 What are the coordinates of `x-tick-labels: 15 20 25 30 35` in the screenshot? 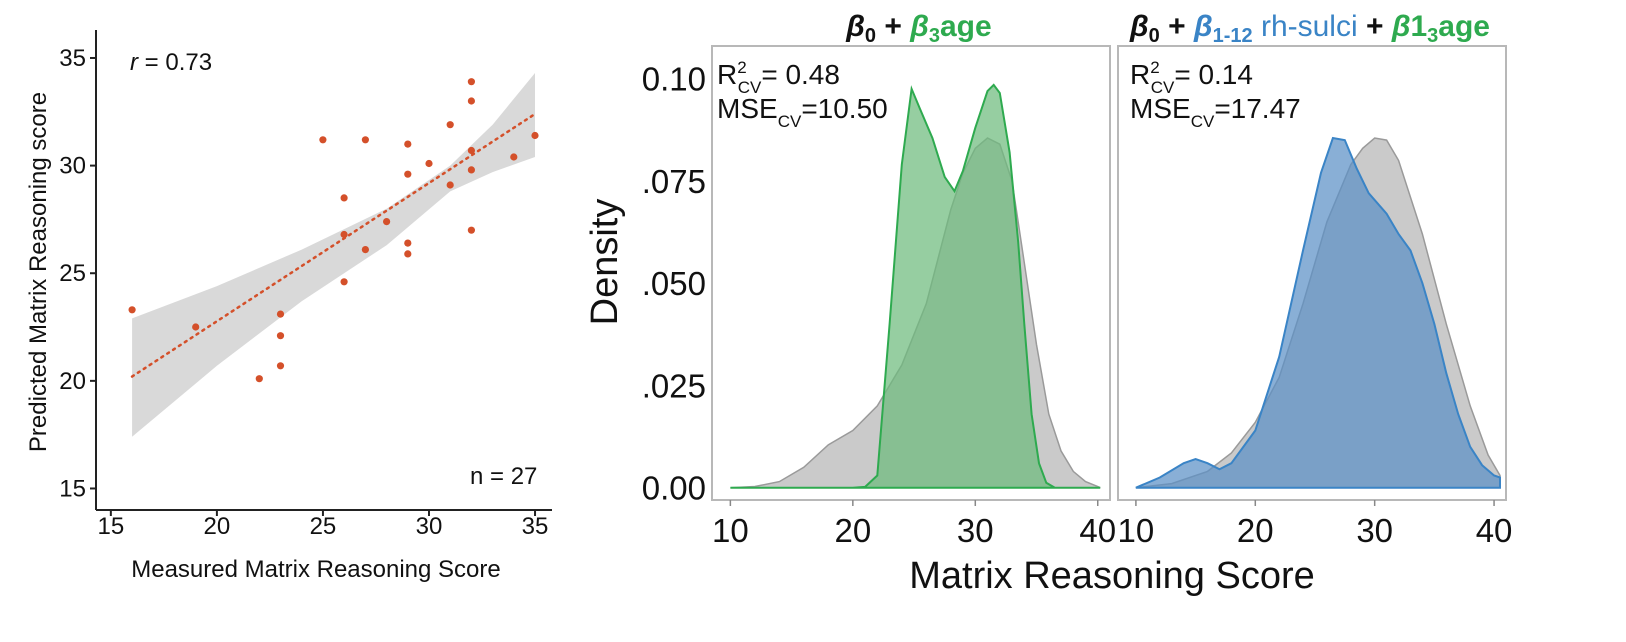 It's located at (322, 525).